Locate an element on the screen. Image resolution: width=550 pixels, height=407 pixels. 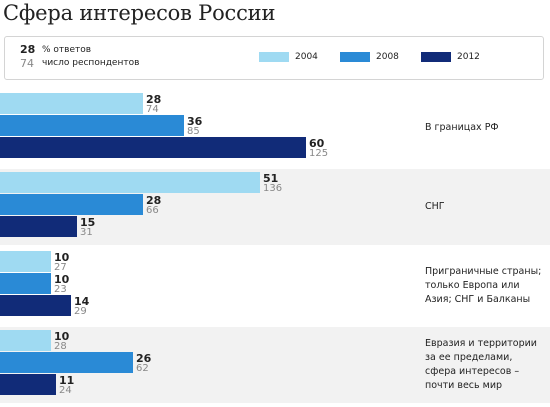
bar-respondents-label: 23 is located at coordinates (60, 289).